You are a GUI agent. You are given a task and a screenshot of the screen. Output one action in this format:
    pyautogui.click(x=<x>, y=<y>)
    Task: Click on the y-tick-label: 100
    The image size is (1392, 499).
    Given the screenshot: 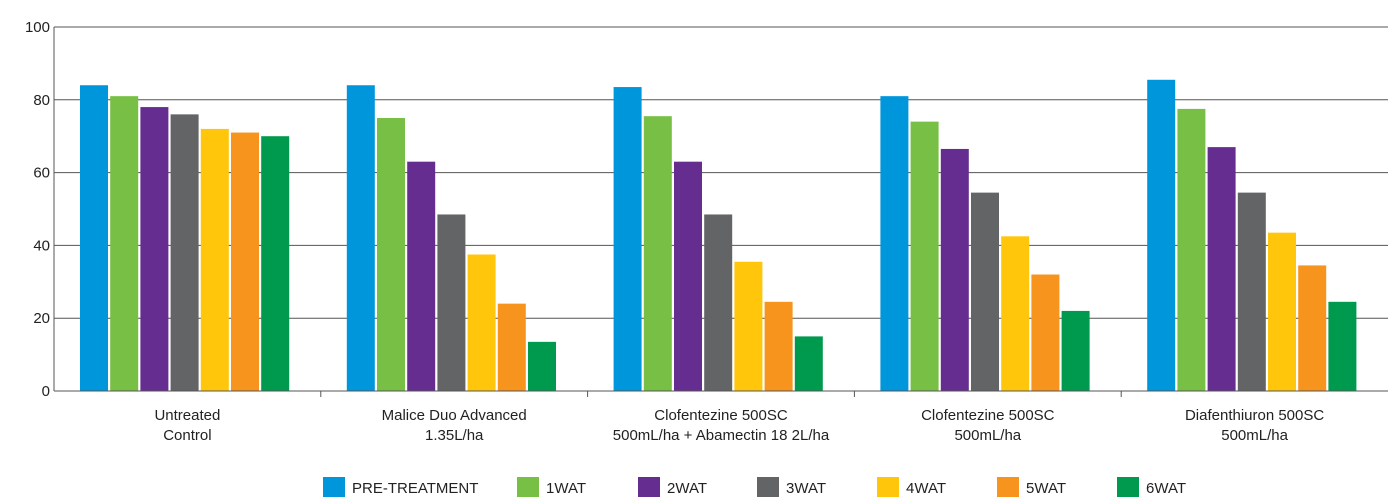 What is the action you would take?
    pyautogui.click(x=37, y=27)
    